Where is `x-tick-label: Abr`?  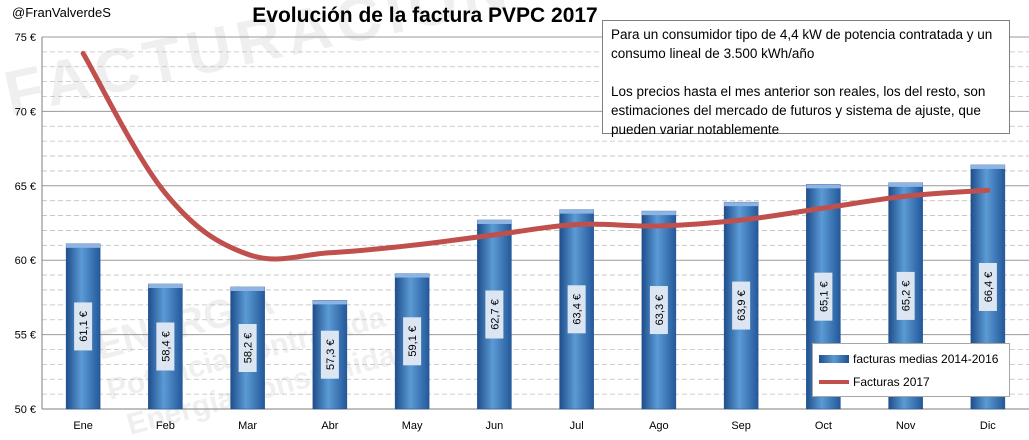 x-tick-label: Abr is located at coordinates (329, 426).